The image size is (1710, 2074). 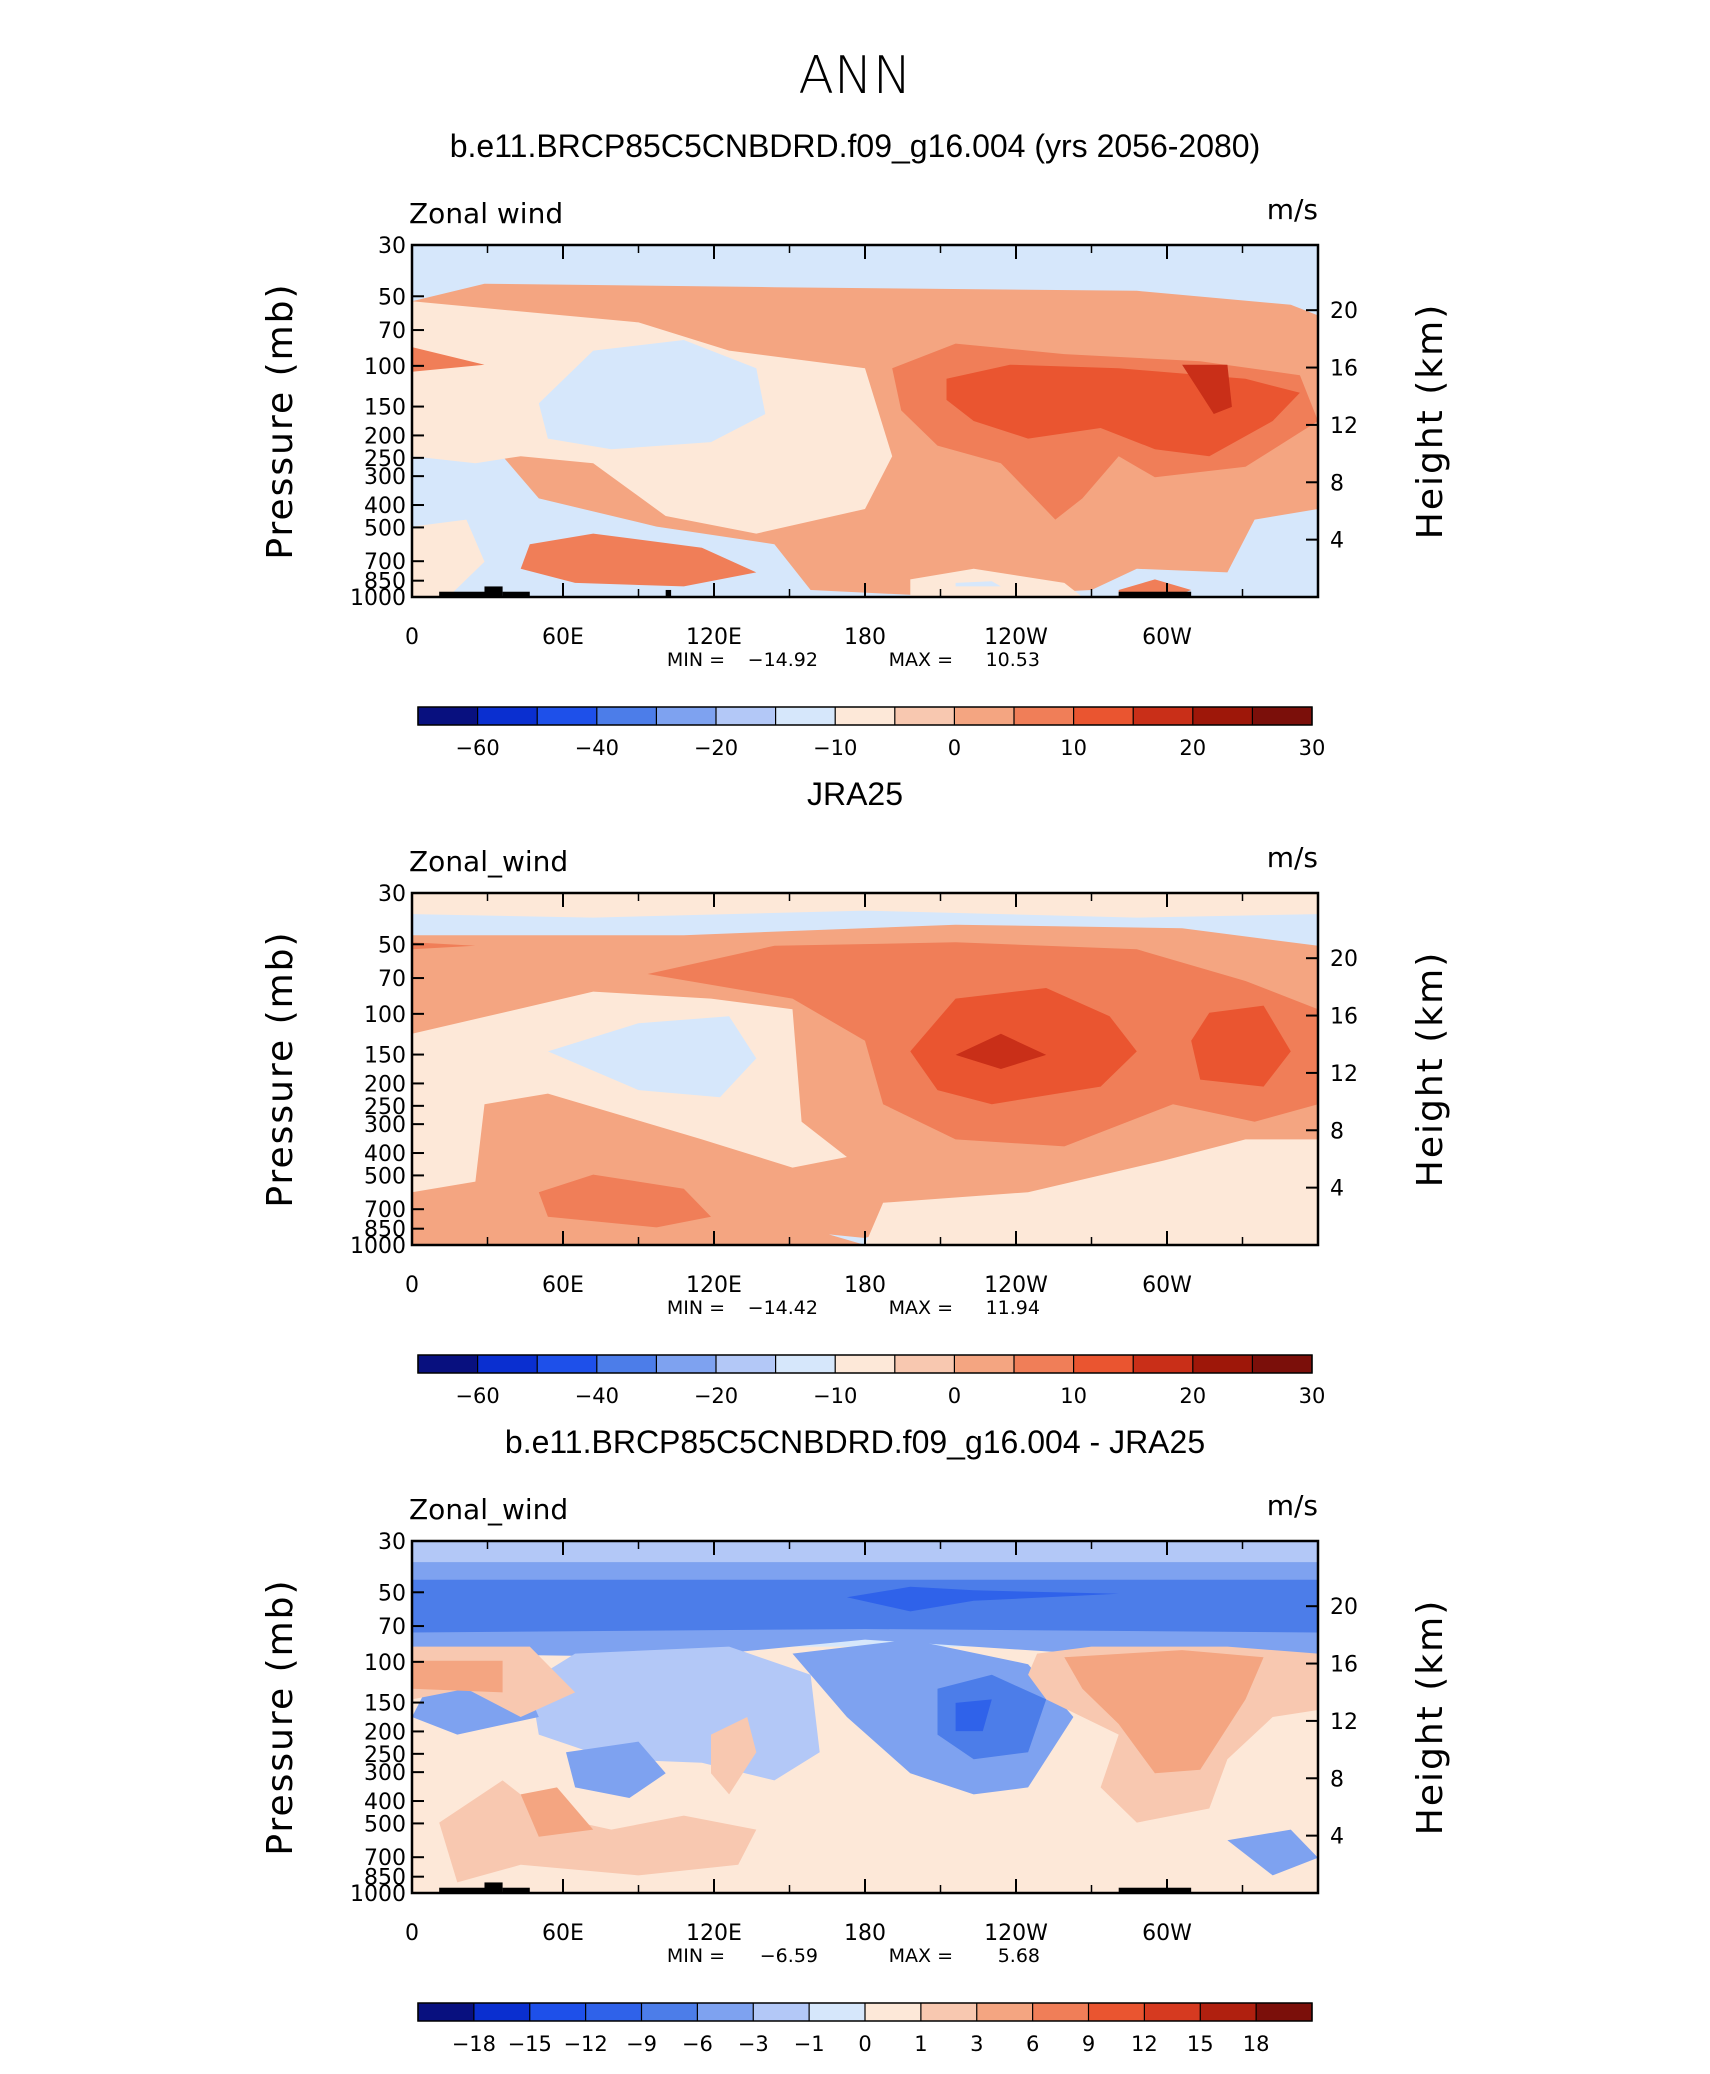 I want to click on right-tick-label: 8, so click(x=1337, y=1131).